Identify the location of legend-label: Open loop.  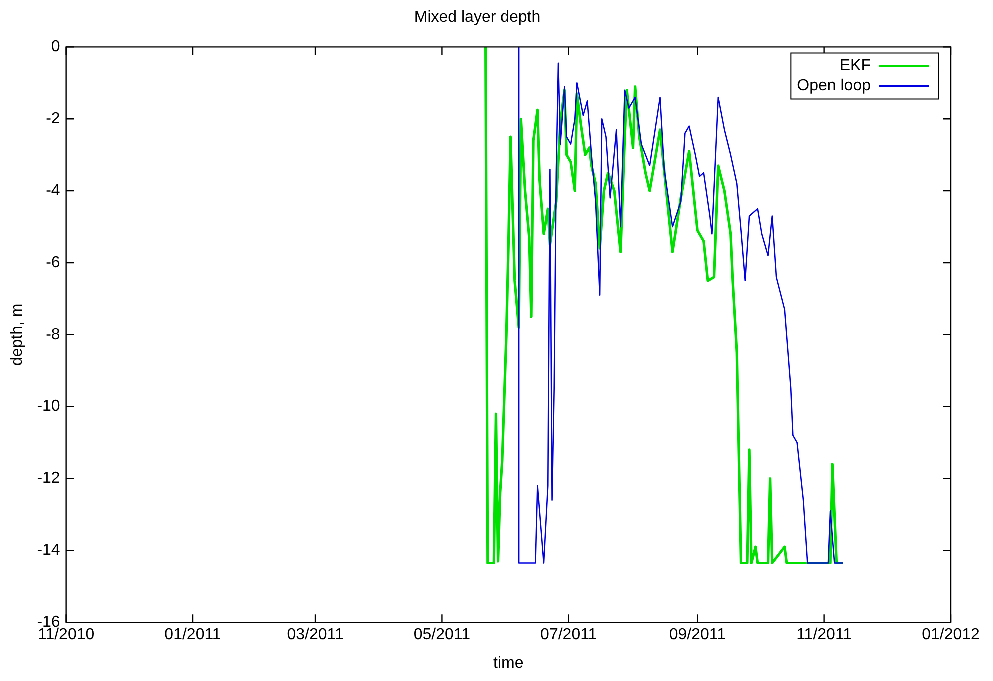
(834, 86).